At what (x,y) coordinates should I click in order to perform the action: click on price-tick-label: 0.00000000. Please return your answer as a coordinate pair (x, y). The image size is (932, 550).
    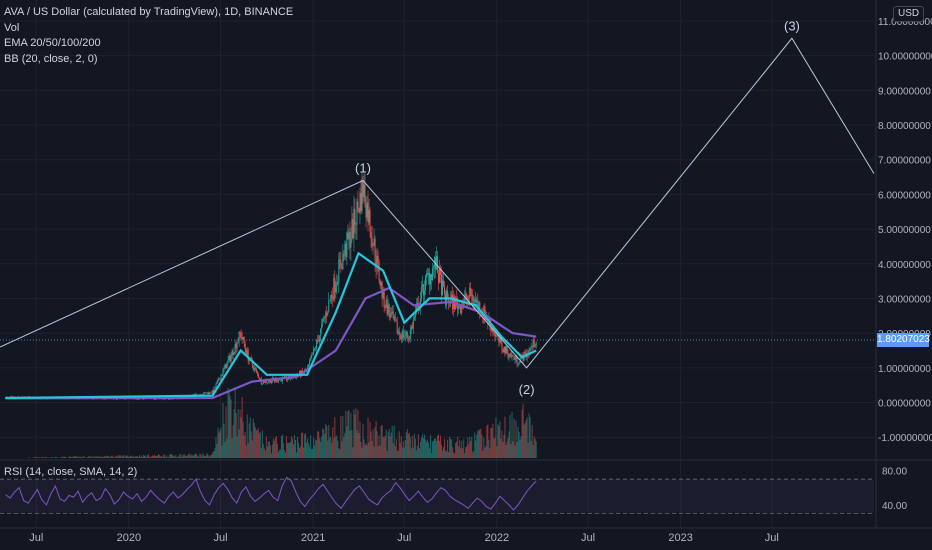
    Looking at the image, I should click on (904, 404).